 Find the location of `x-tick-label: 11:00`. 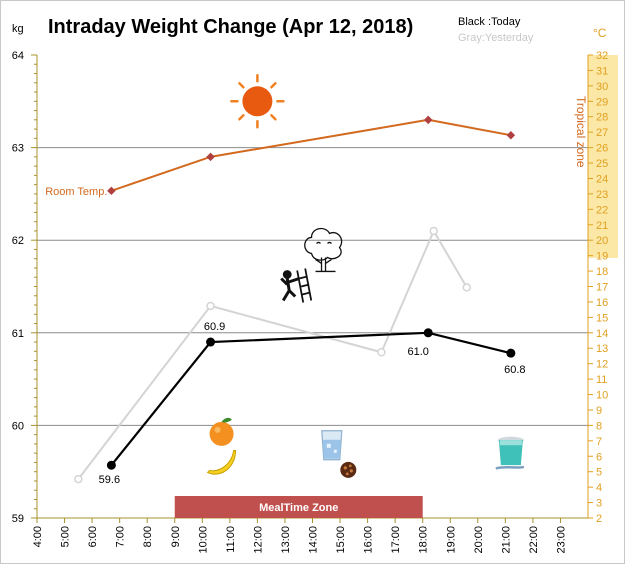

x-tick-label: 11:00 is located at coordinates (231, 539).